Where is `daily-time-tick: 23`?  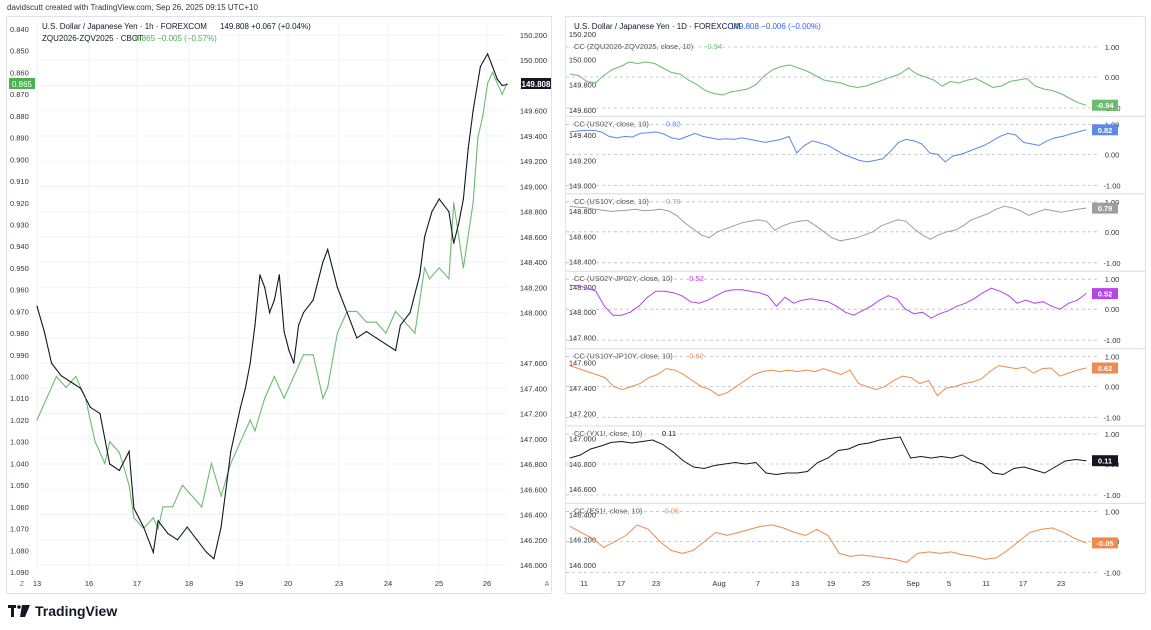
daily-time-tick: 23 is located at coordinates (1061, 583).